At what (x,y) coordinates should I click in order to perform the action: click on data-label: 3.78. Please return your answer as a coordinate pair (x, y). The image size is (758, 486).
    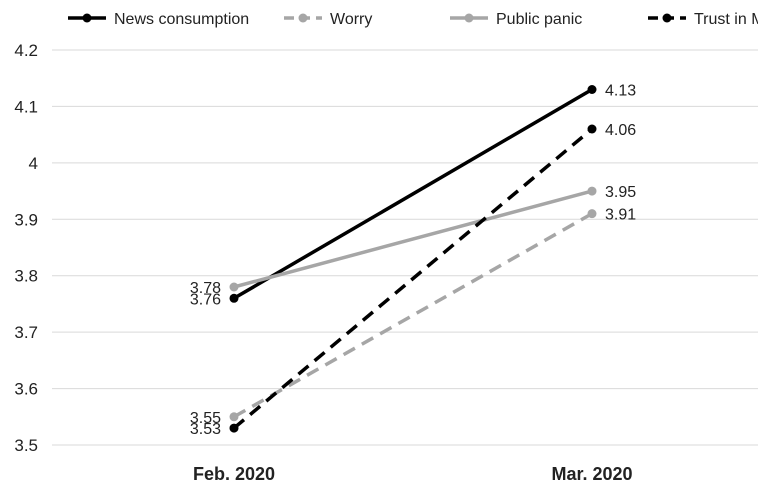
    Looking at the image, I should click on (205, 288).